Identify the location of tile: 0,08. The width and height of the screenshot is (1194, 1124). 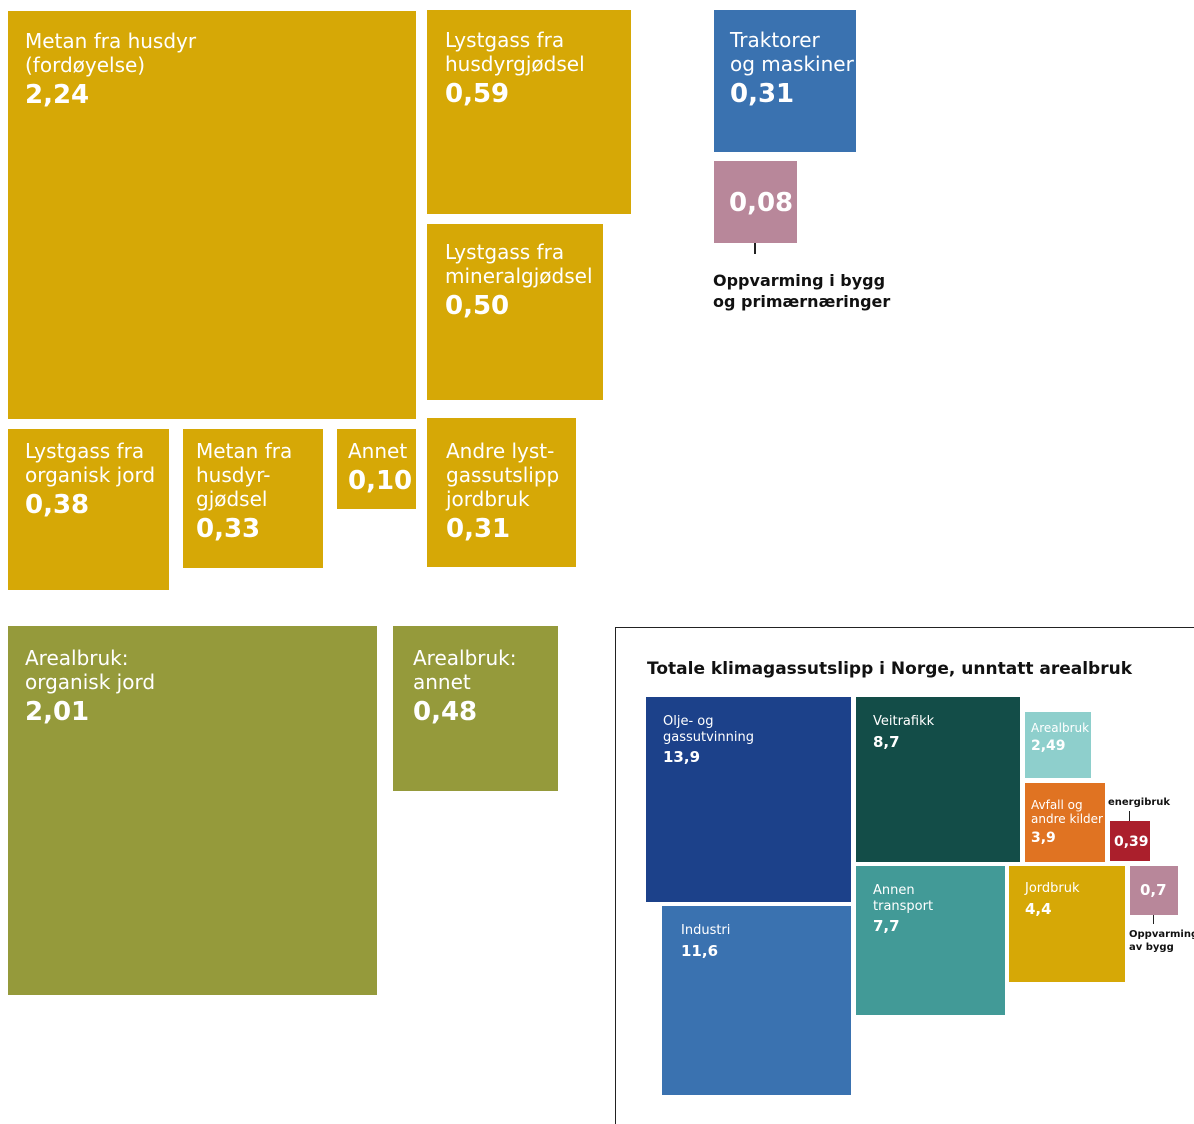
(755, 202).